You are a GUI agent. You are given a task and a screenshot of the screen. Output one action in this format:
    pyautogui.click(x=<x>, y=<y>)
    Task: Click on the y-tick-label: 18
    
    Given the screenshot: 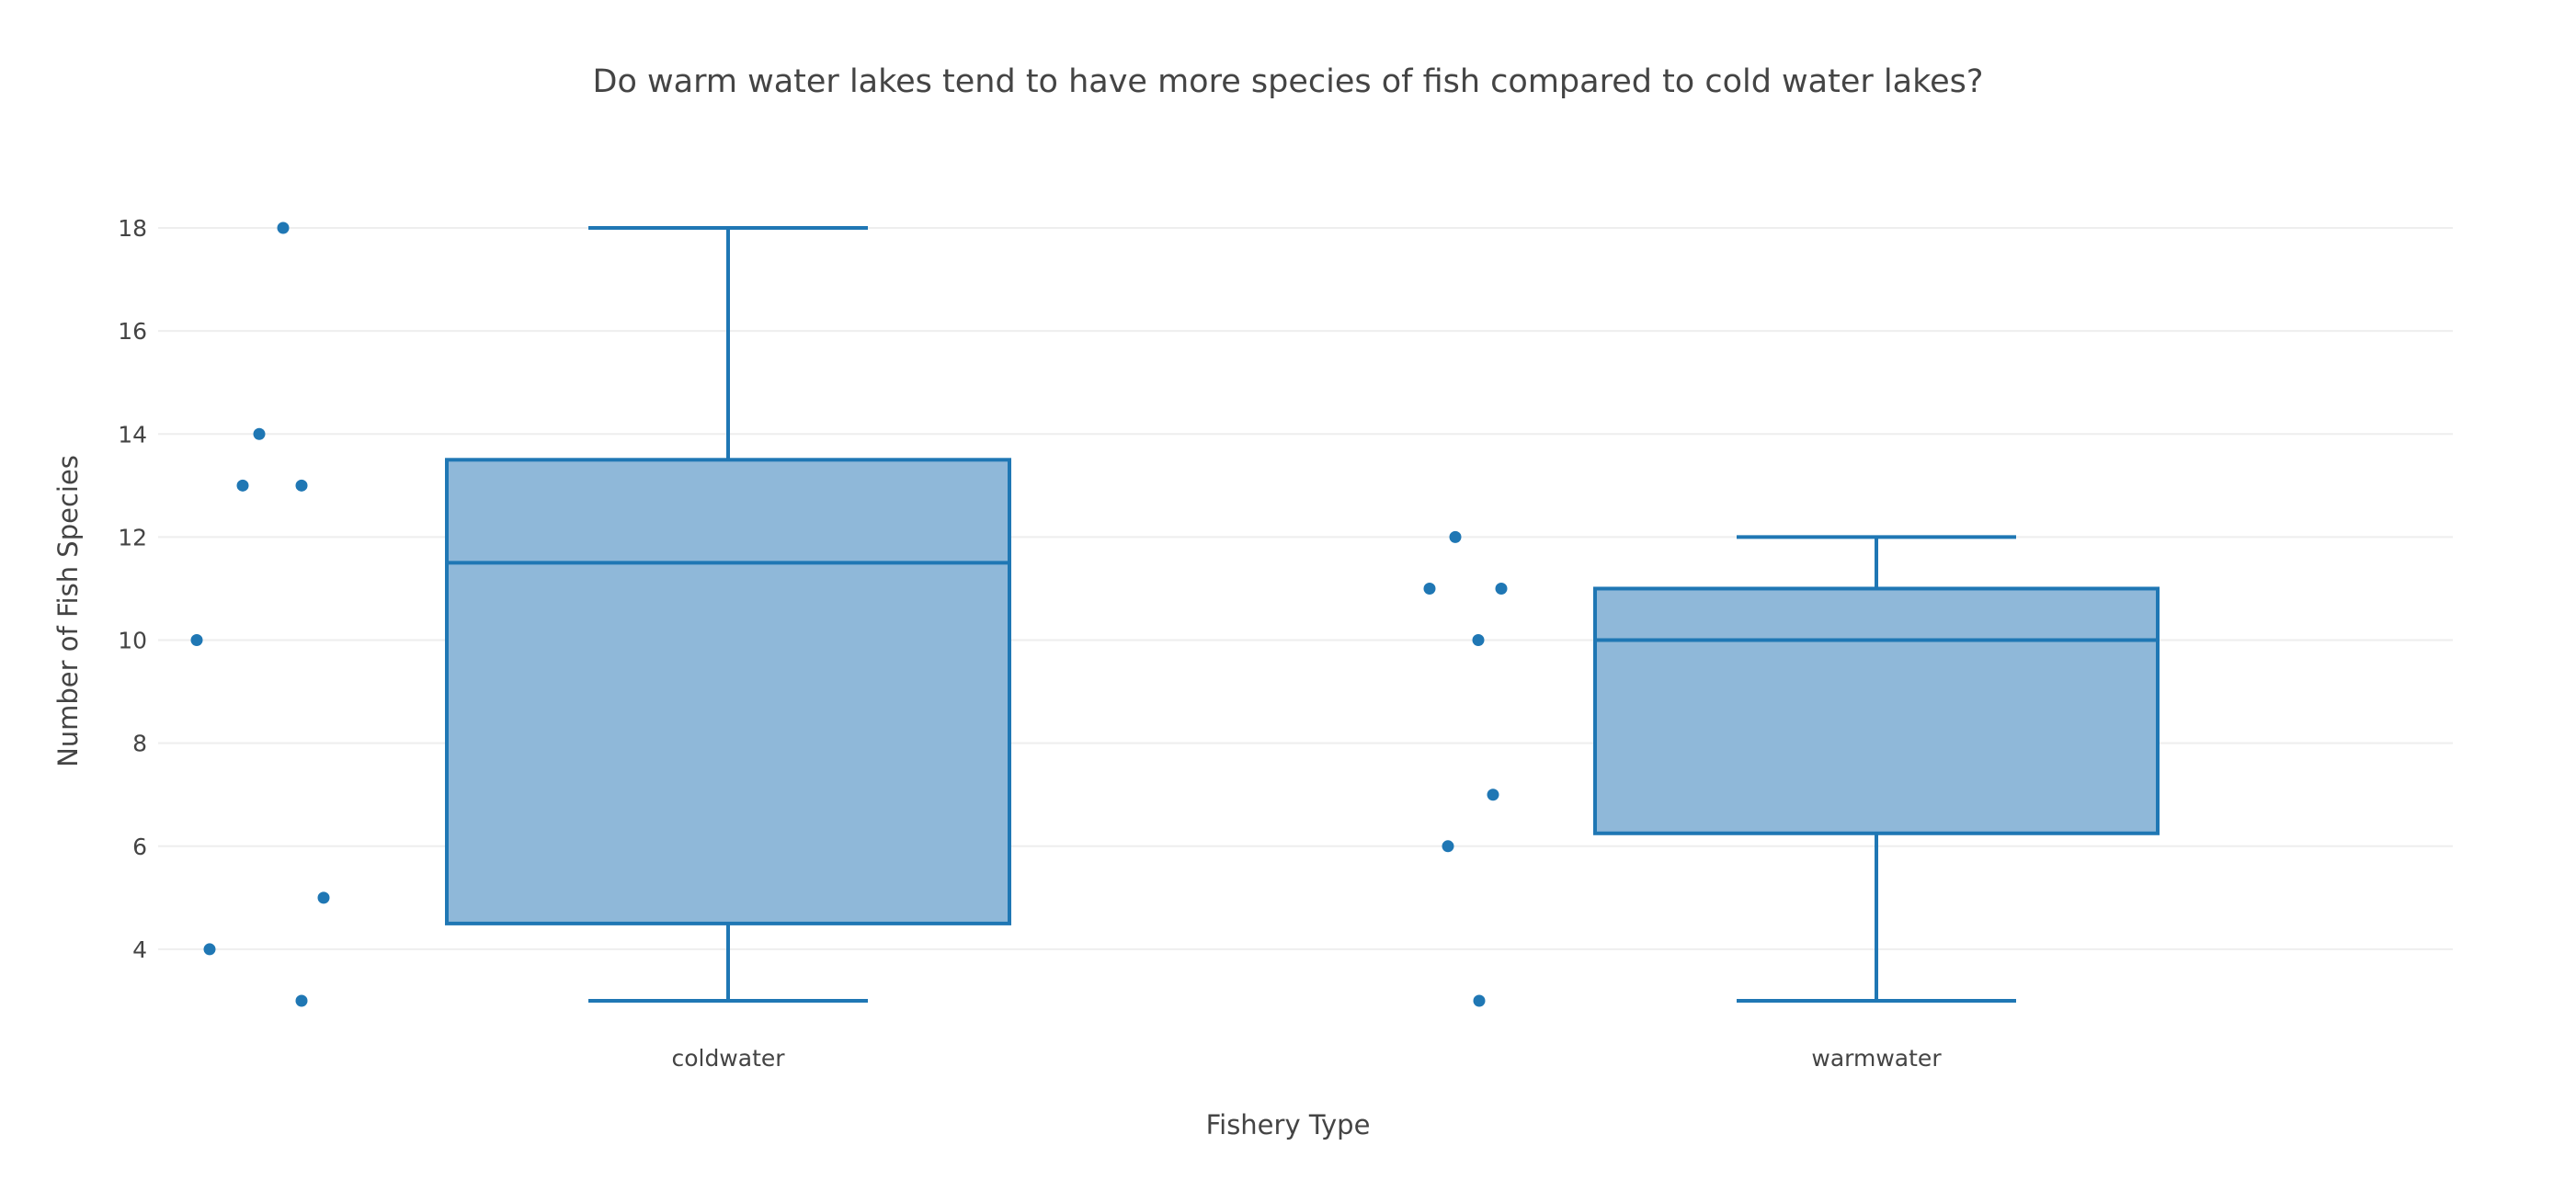 What is the action you would take?
    pyautogui.click(x=132, y=228)
    